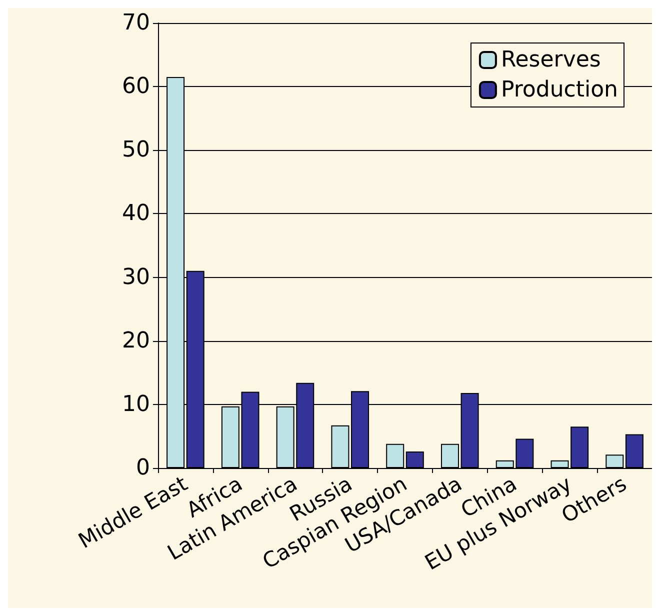 The width and height of the screenshot is (660, 616). Describe the element at coordinates (143, 468) in the screenshot. I see `y-tick-label: 0` at that location.